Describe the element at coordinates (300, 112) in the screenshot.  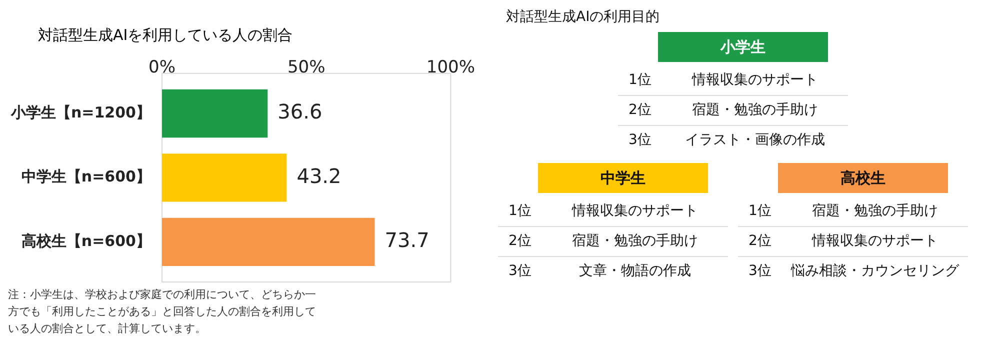
I see `data-label: 36.6` at that location.